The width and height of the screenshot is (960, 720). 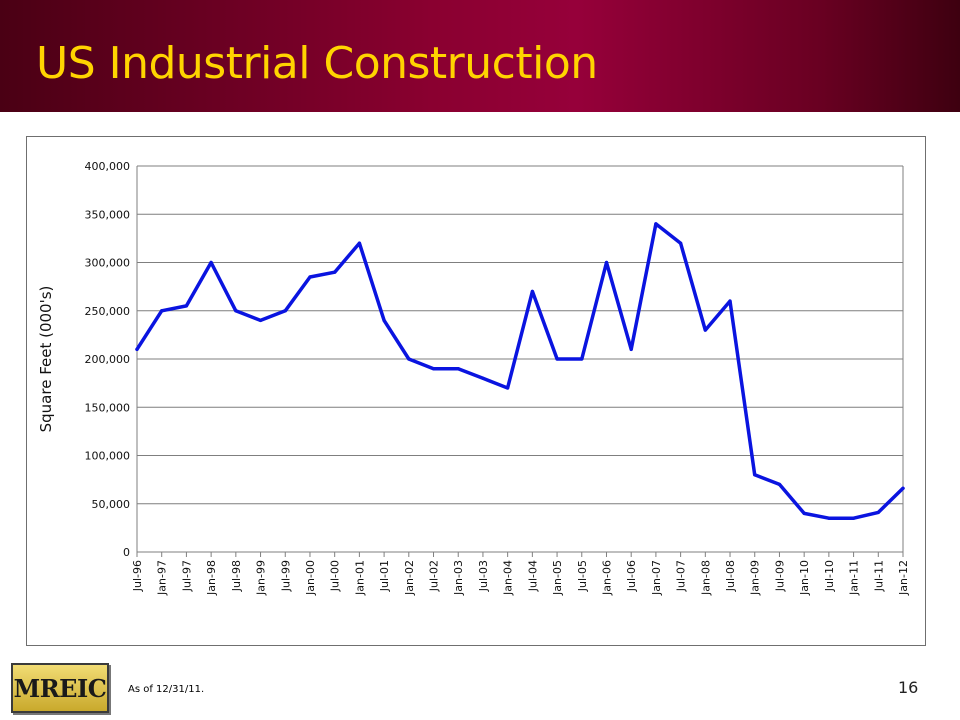 I want to click on y-tick-label: 350,000, so click(x=108, y=214).